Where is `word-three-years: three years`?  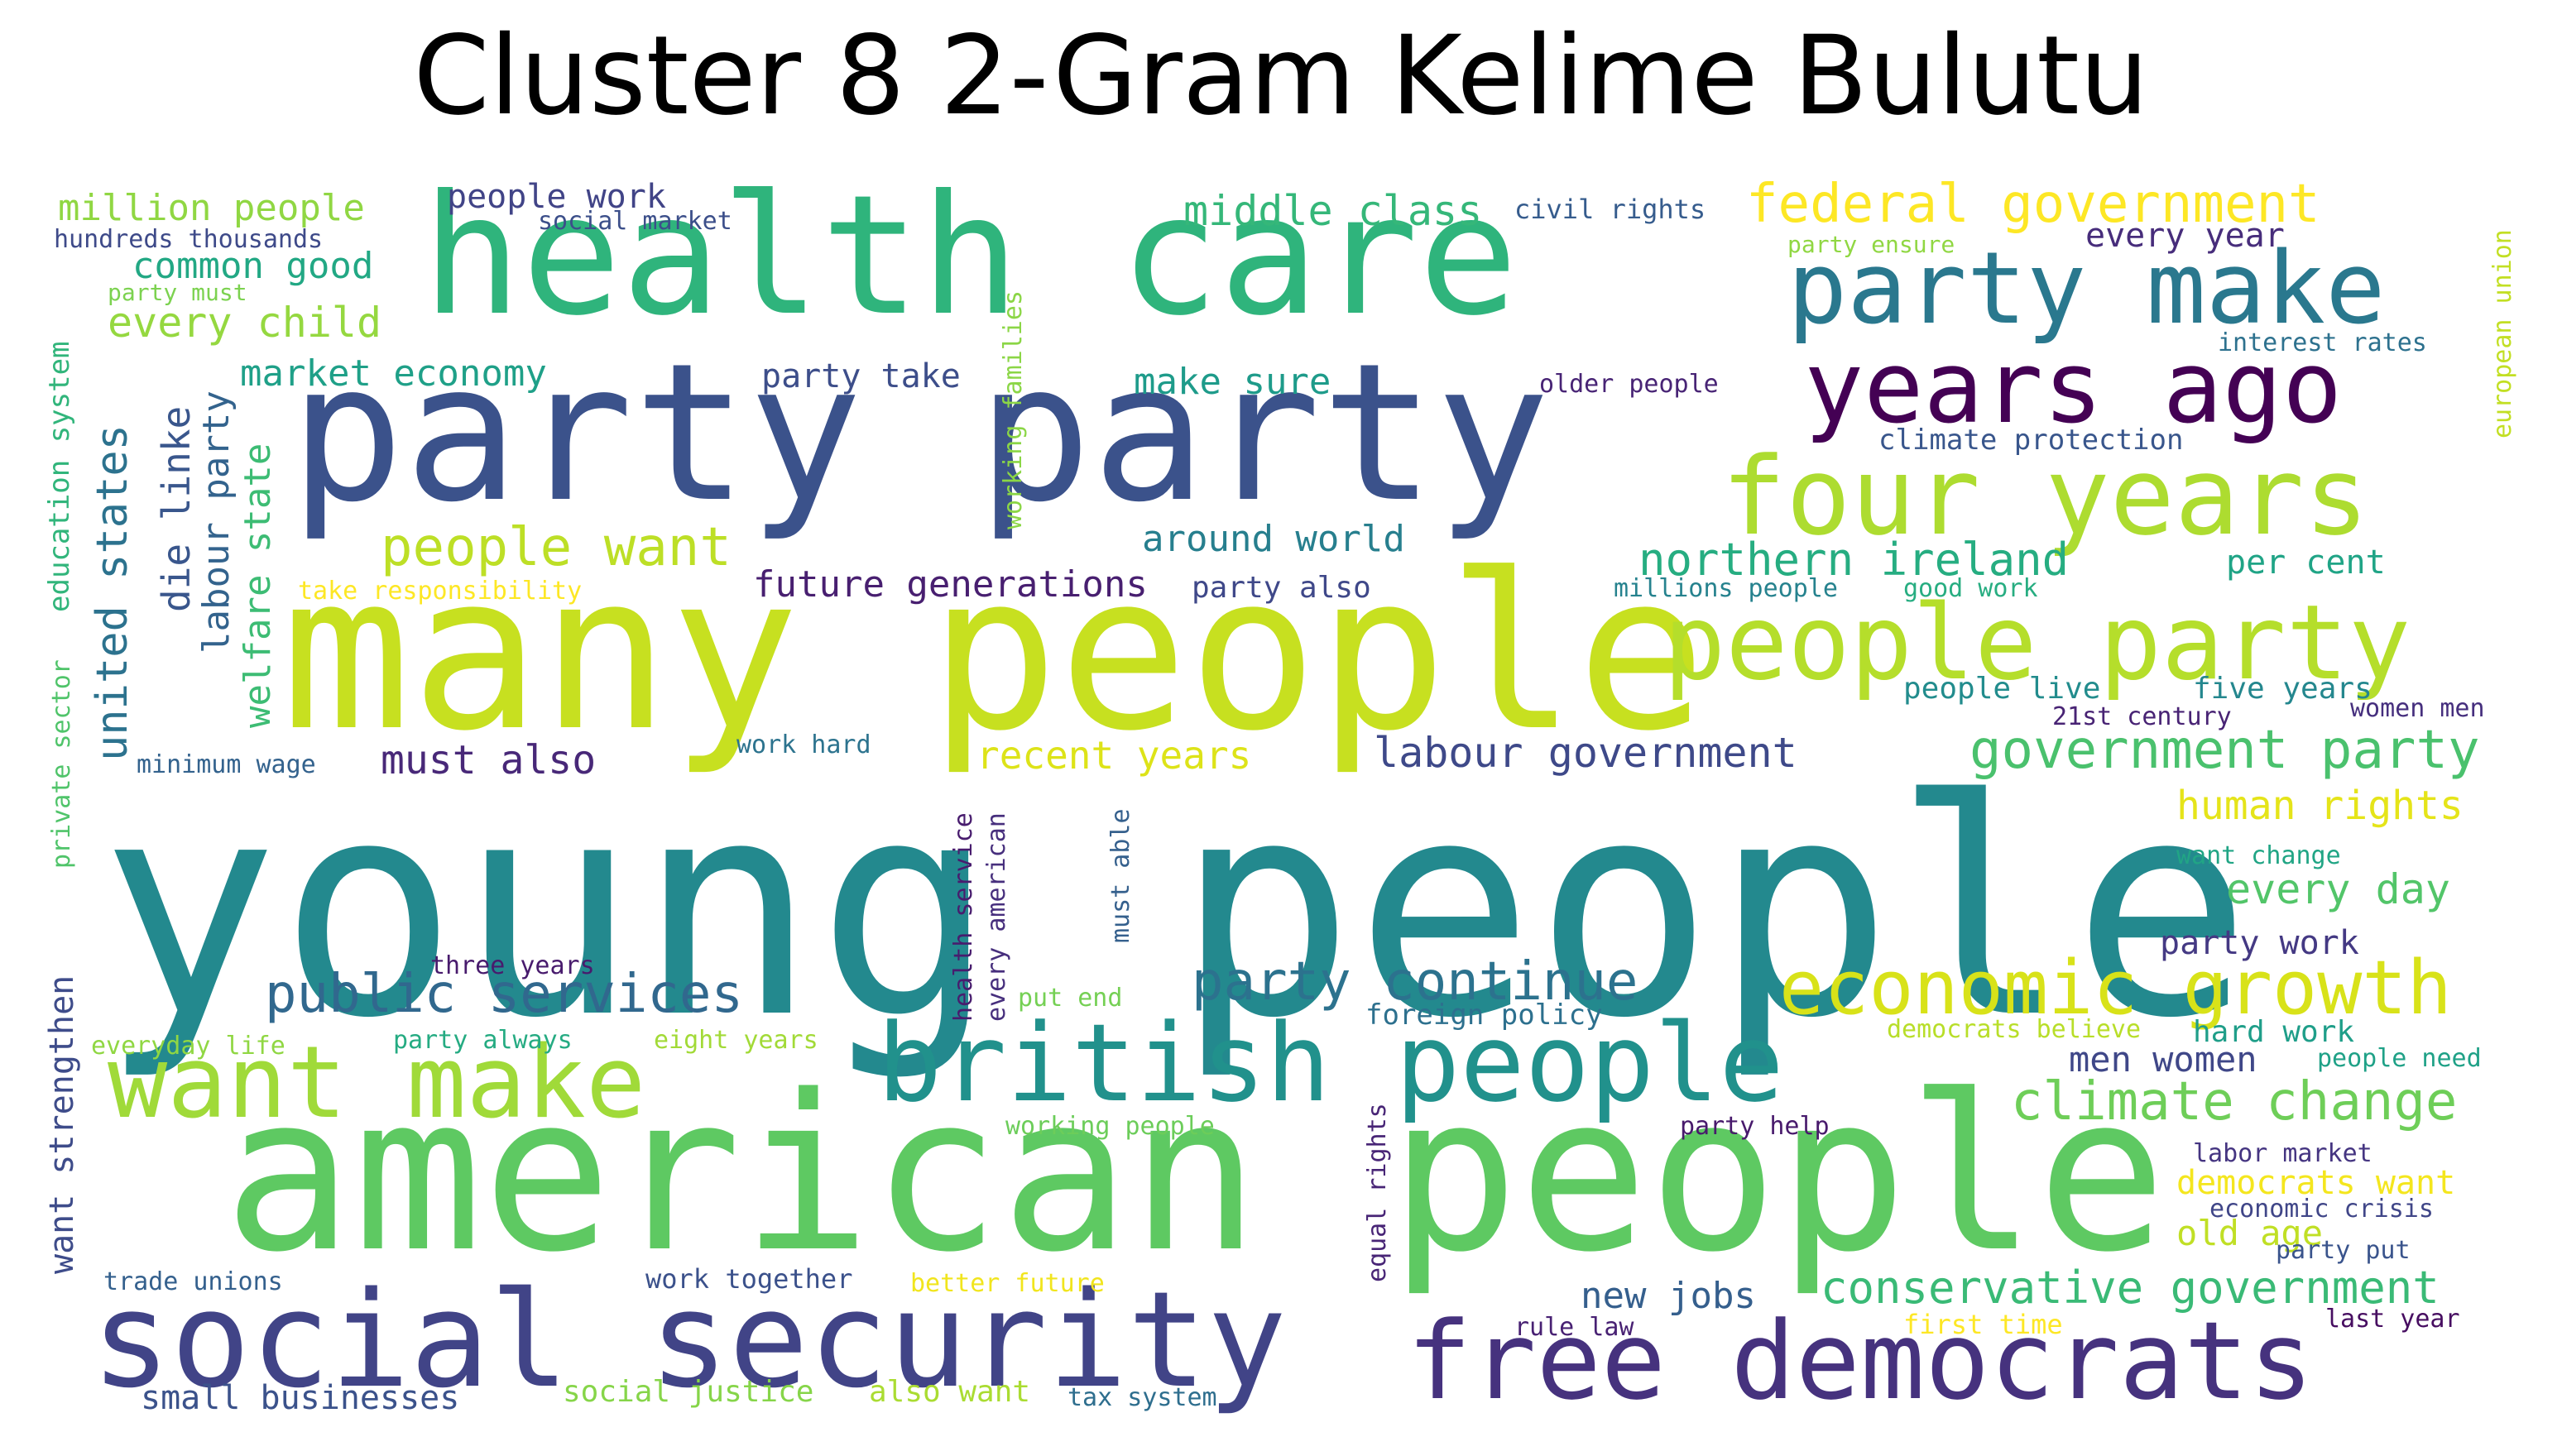 word-three-years: three years is located at coordinates (513, 965).